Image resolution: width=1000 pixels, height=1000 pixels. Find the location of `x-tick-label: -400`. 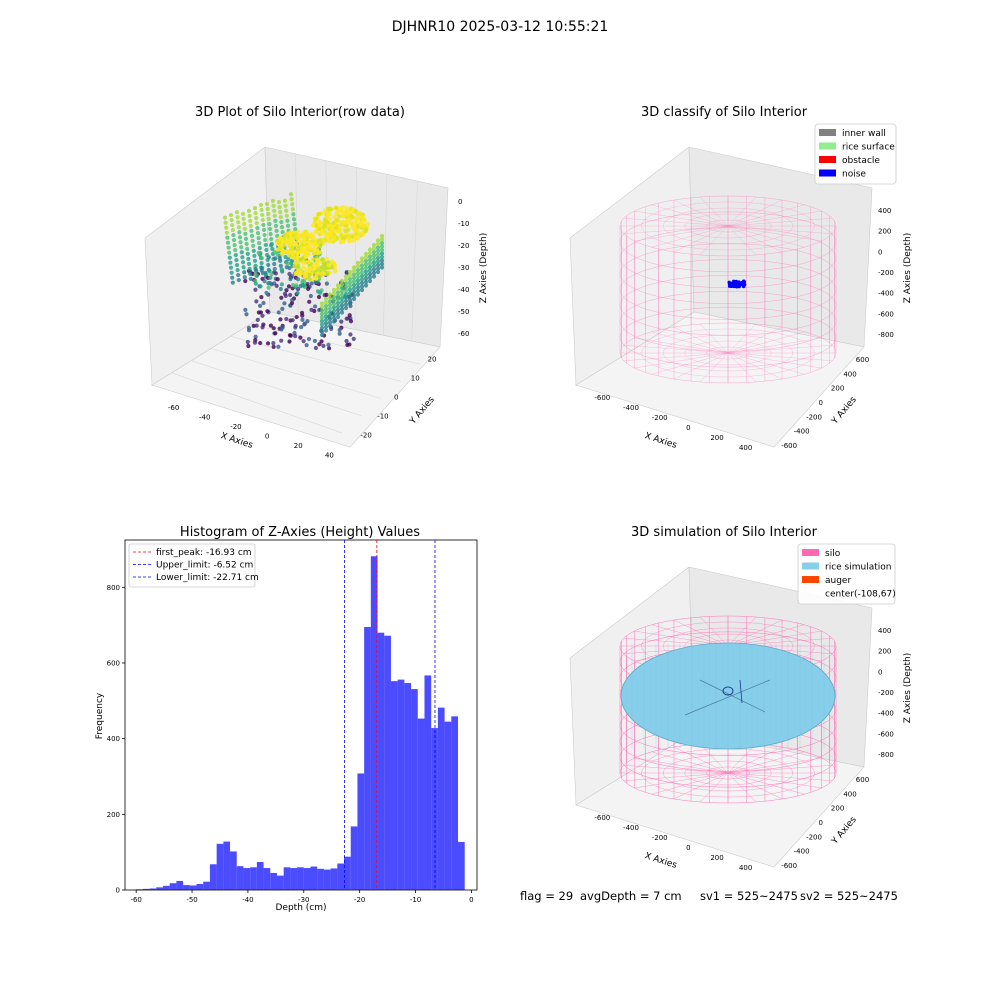

x-tick-label: -400 is located at coordinates (631, 828).